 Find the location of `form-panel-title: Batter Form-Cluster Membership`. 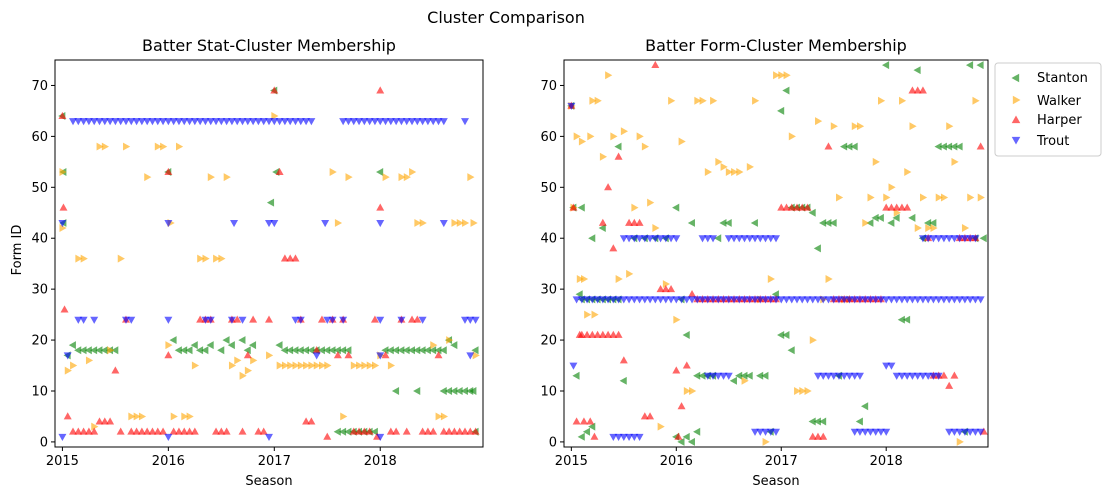

form-panel-title: Batter Form-Cluster Membership is located at coordinates (776, 45).